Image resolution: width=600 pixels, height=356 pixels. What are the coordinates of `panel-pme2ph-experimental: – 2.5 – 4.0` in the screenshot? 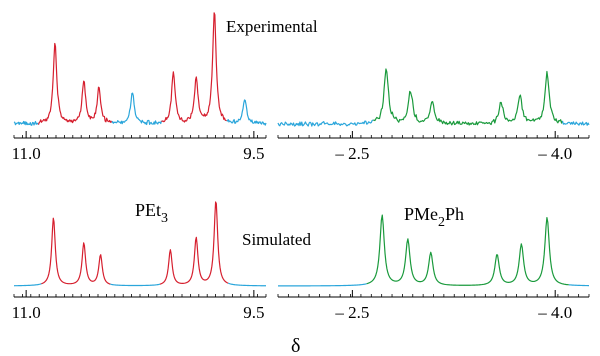 It's located at (433, 115).